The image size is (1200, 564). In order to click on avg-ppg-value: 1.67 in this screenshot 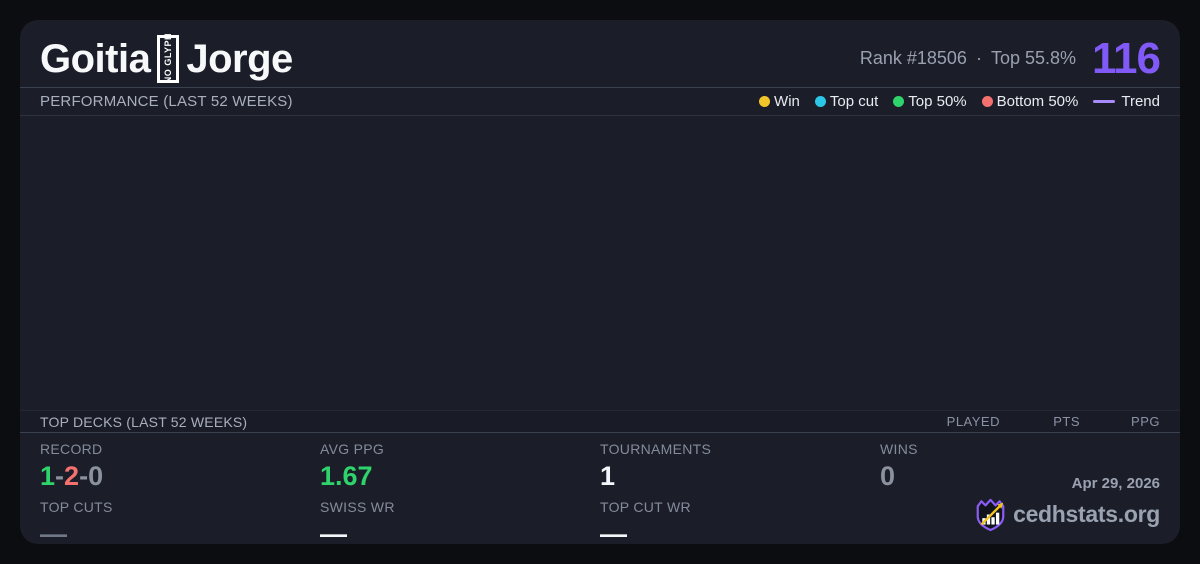, I will do `click(346, 476)`.